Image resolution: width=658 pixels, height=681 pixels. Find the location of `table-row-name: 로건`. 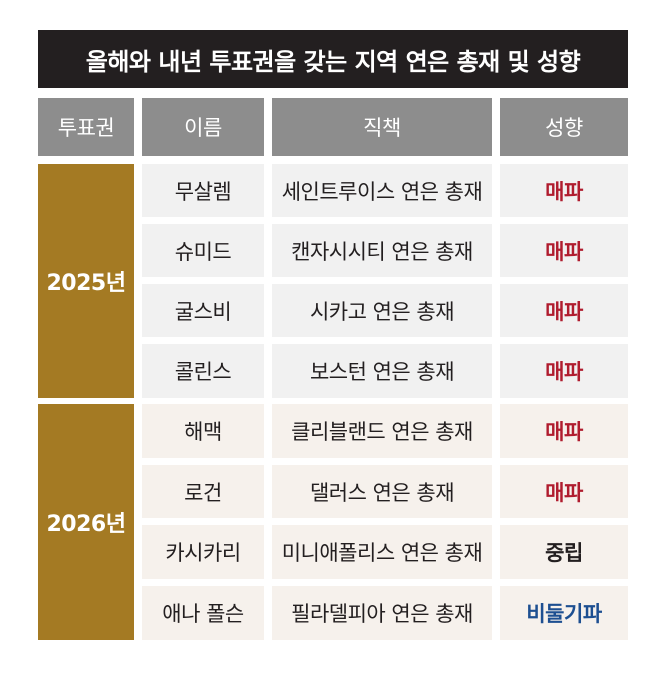

table-row-name: 로건 is located at coordinates (203, 491).